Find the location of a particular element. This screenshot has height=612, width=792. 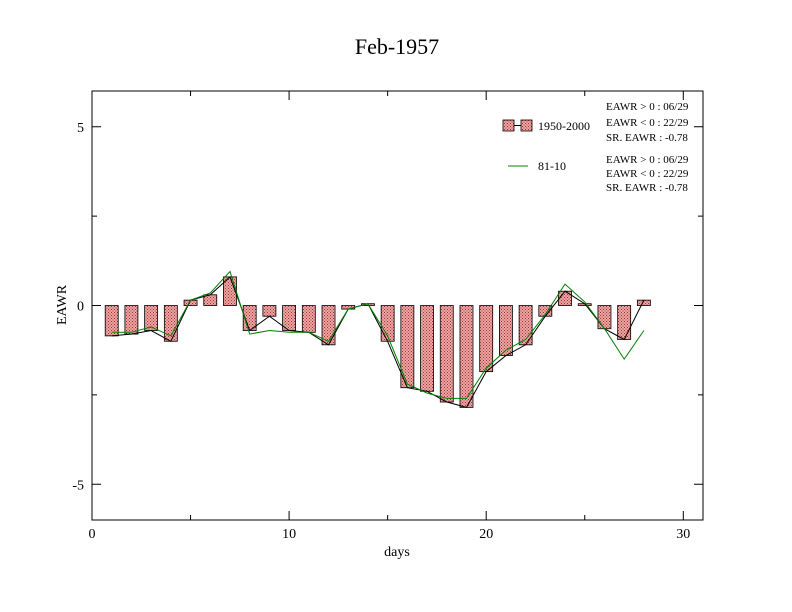

legend-swatch-bar-right is located at coordinates (526, 125).